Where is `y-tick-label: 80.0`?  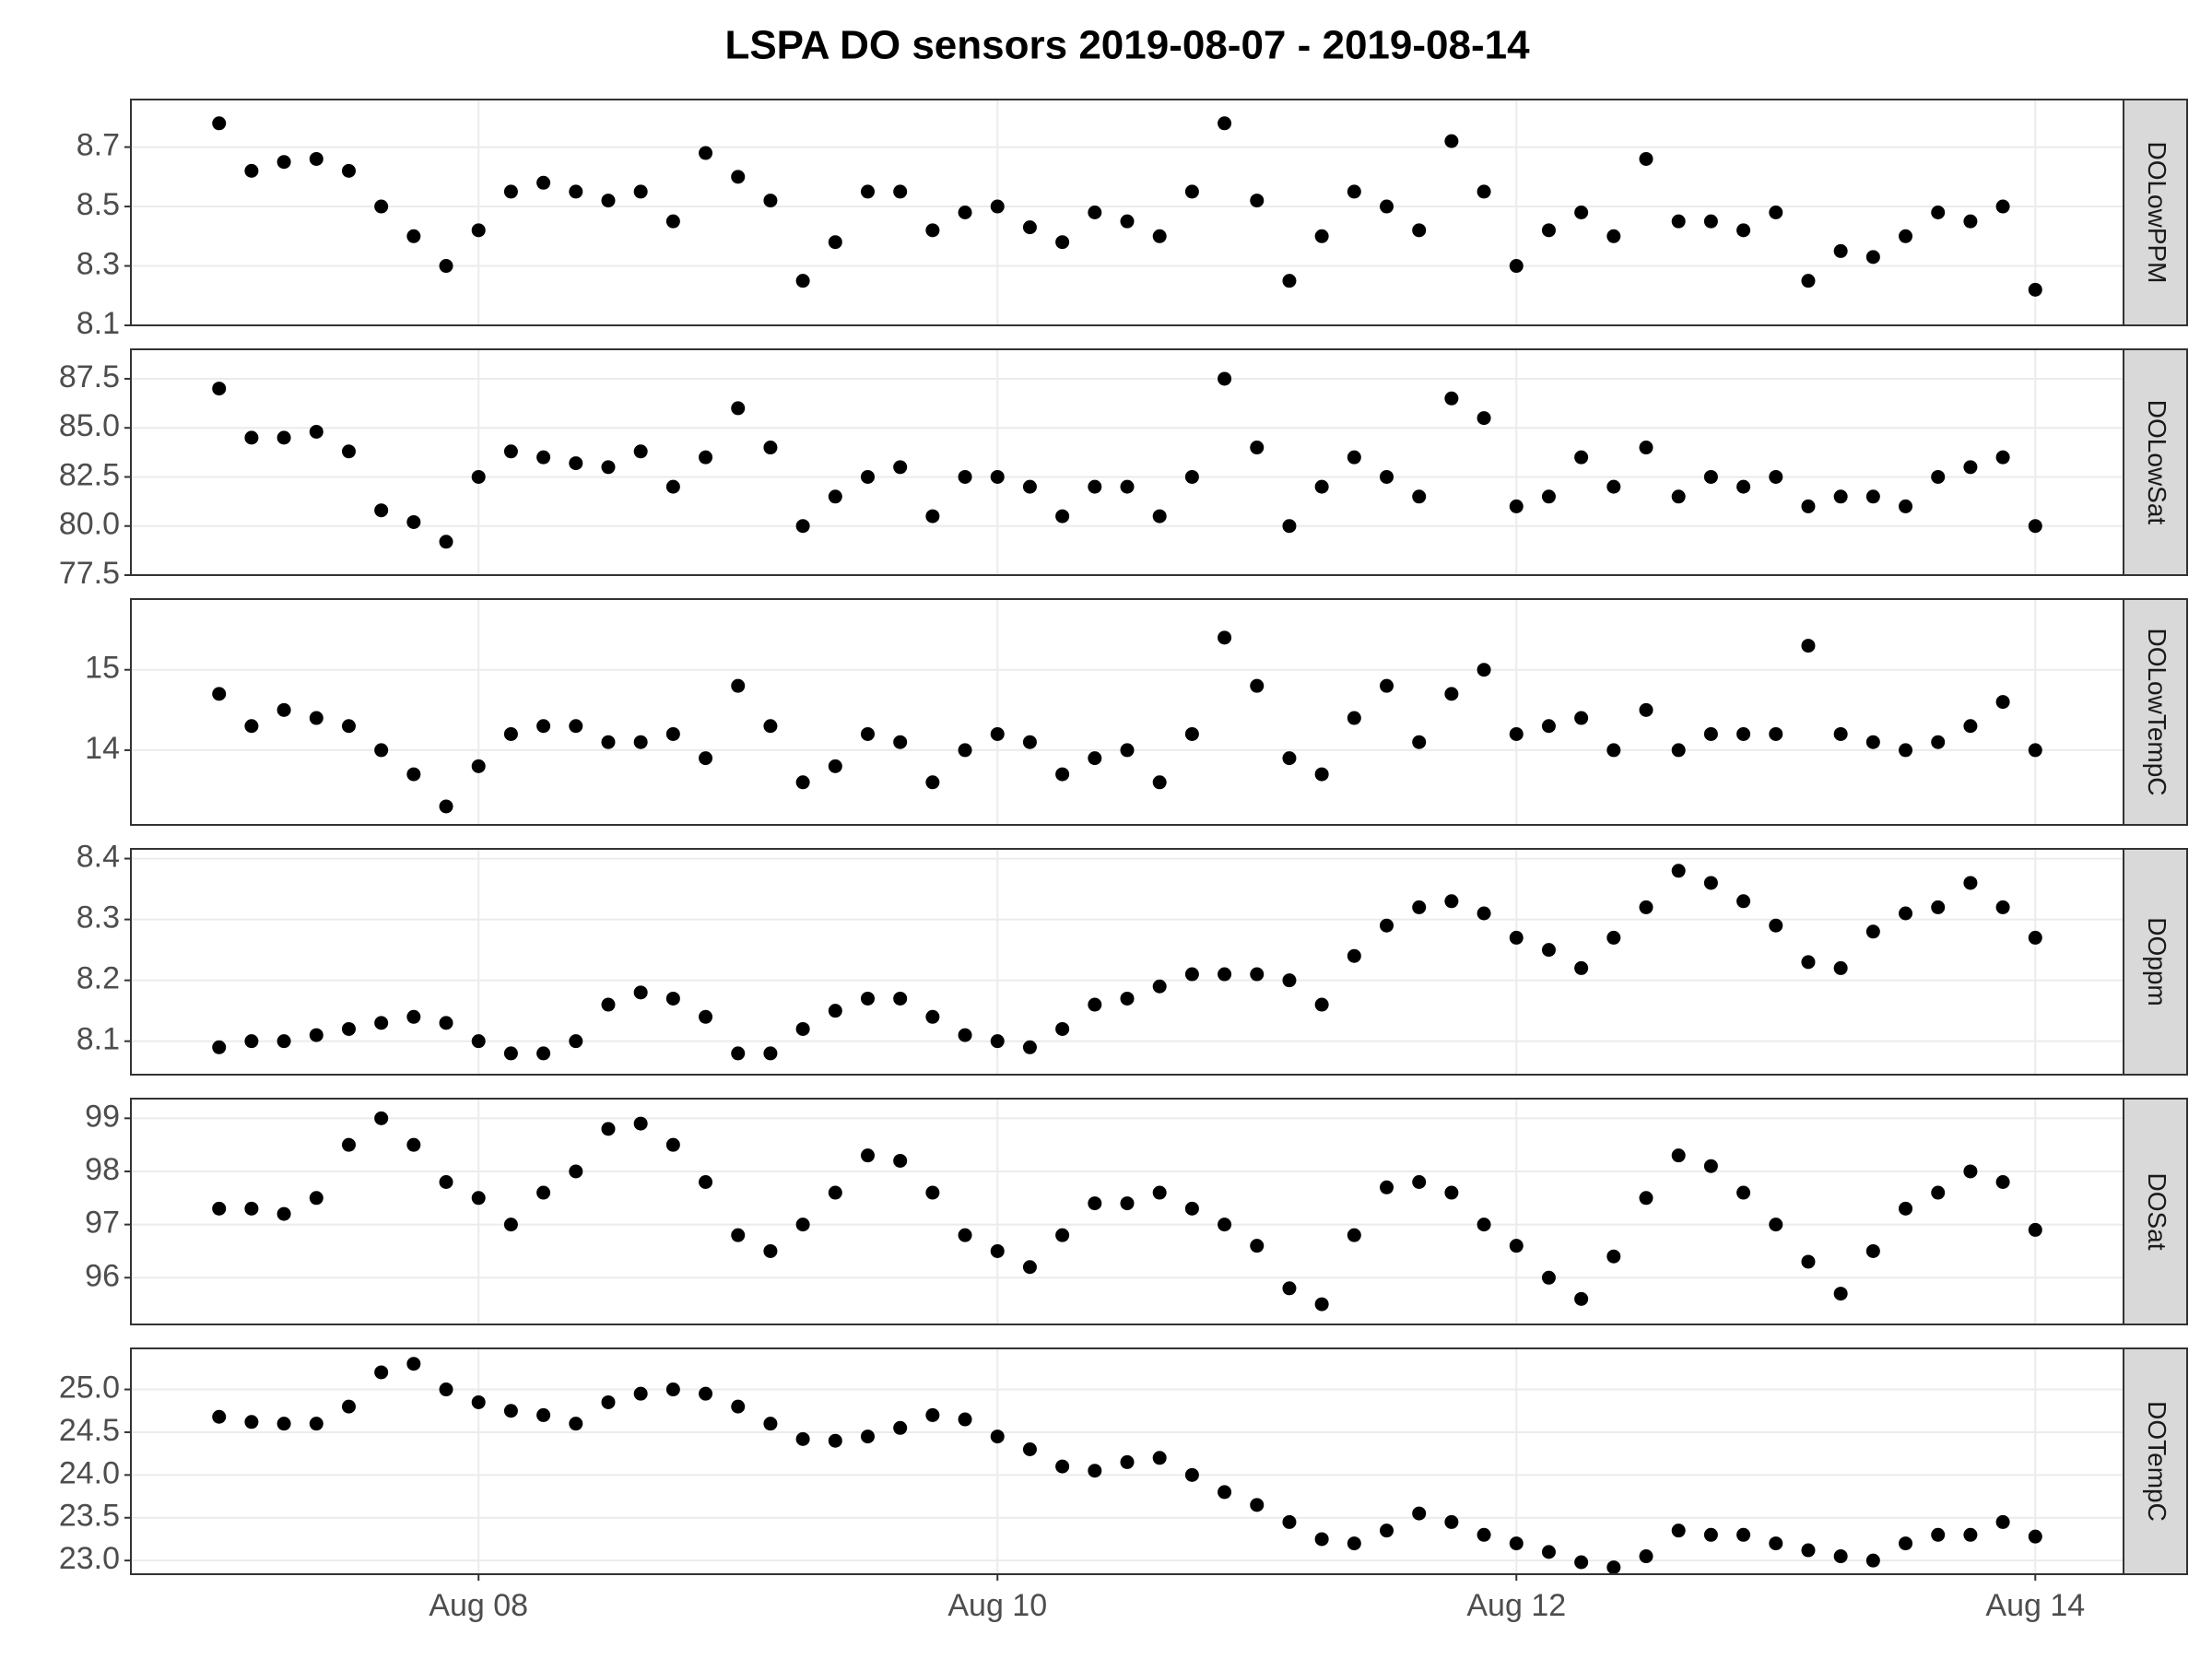 y-tick-label: 80.0 is located at coordinates (89, 524).